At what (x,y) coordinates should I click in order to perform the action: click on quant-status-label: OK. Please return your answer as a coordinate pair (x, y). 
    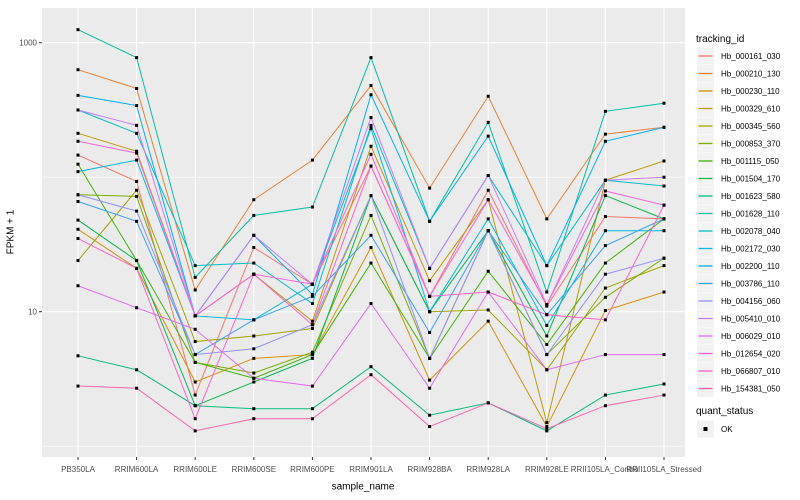
    Looking at the image, I should click on (727, 429).